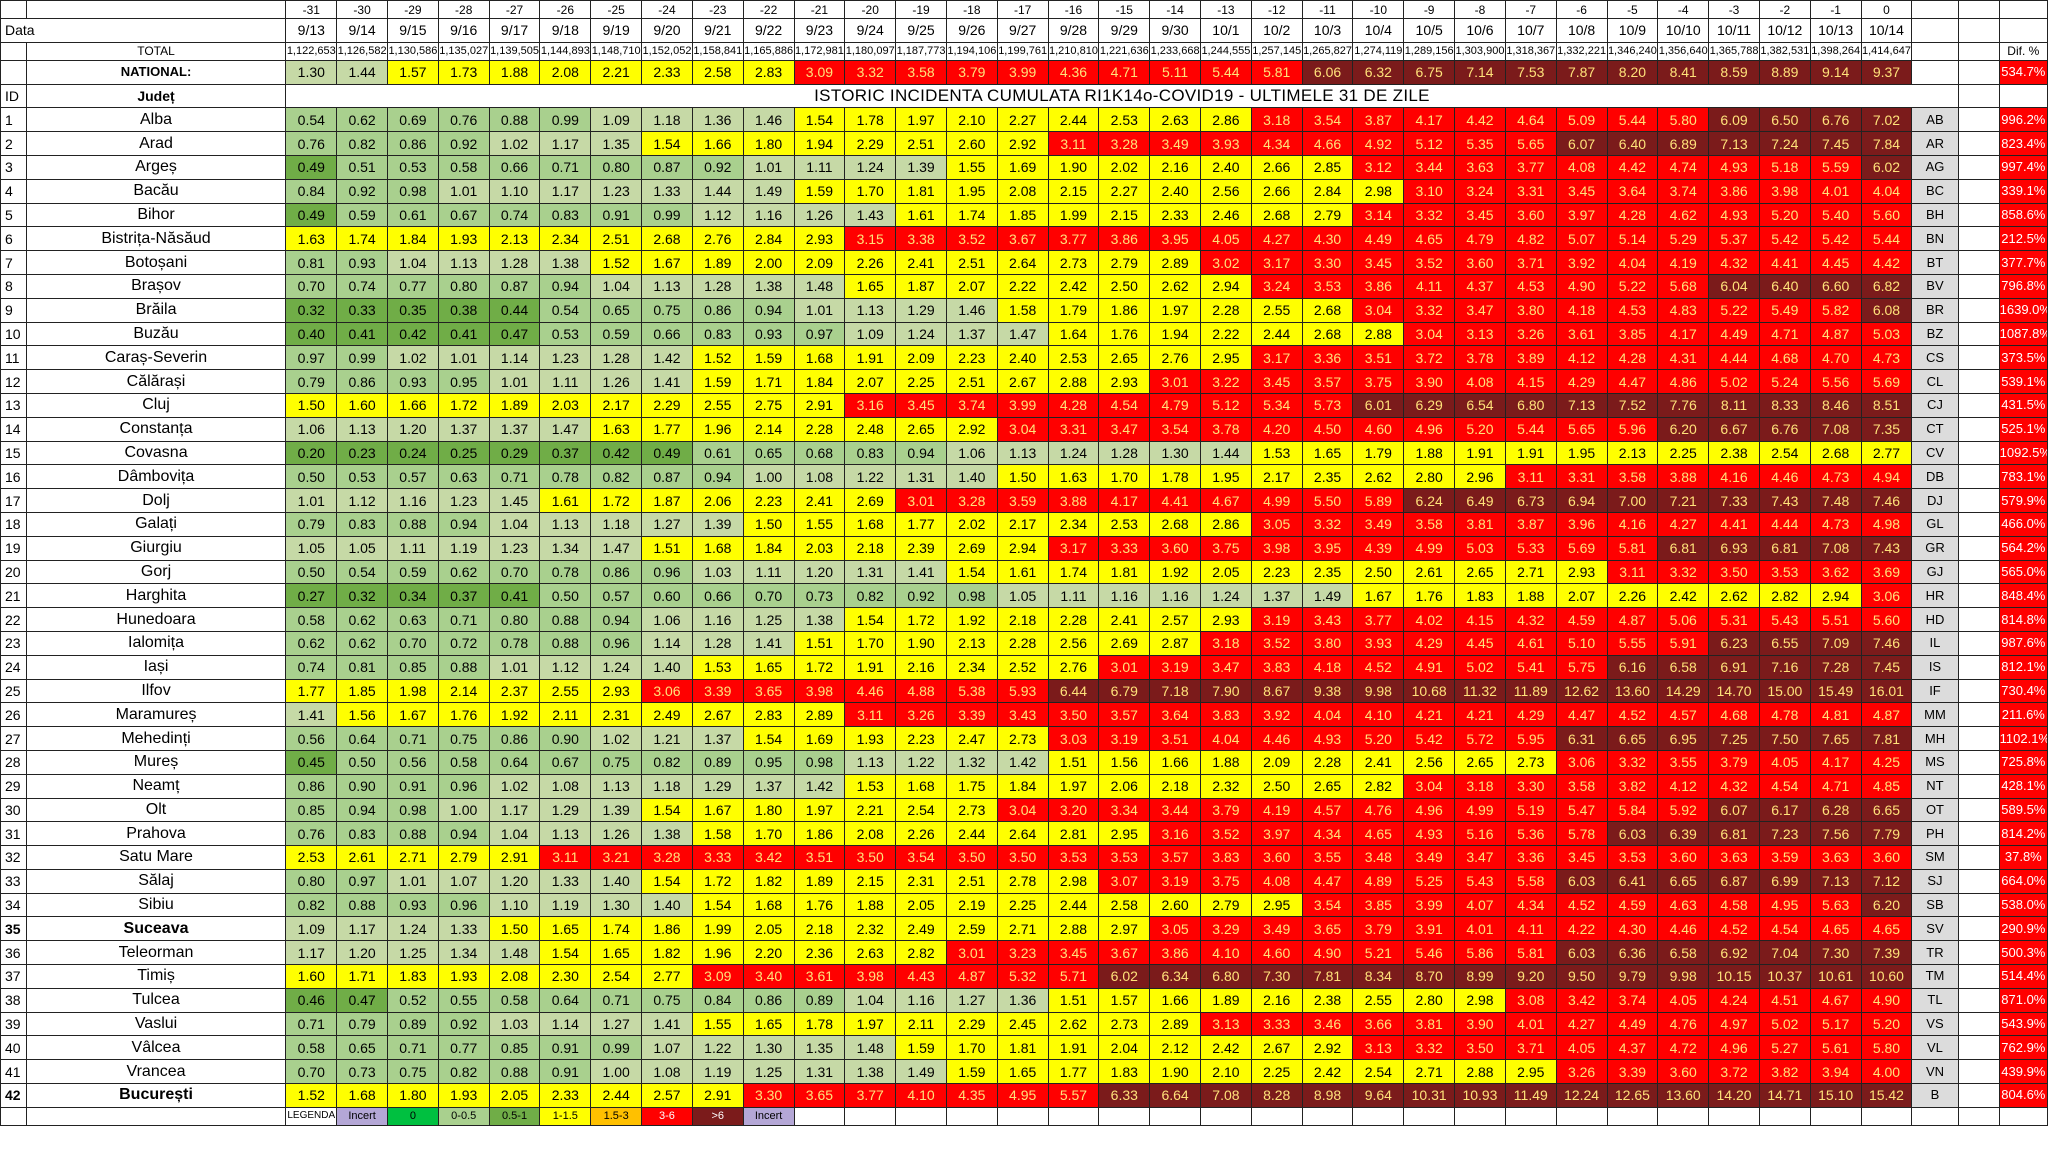 The width and height of the screenshot is (2048, 1154). Describe the element at coordinates (514, 500) in the screenshot. I see `incidence-value: 1.45` at that location.